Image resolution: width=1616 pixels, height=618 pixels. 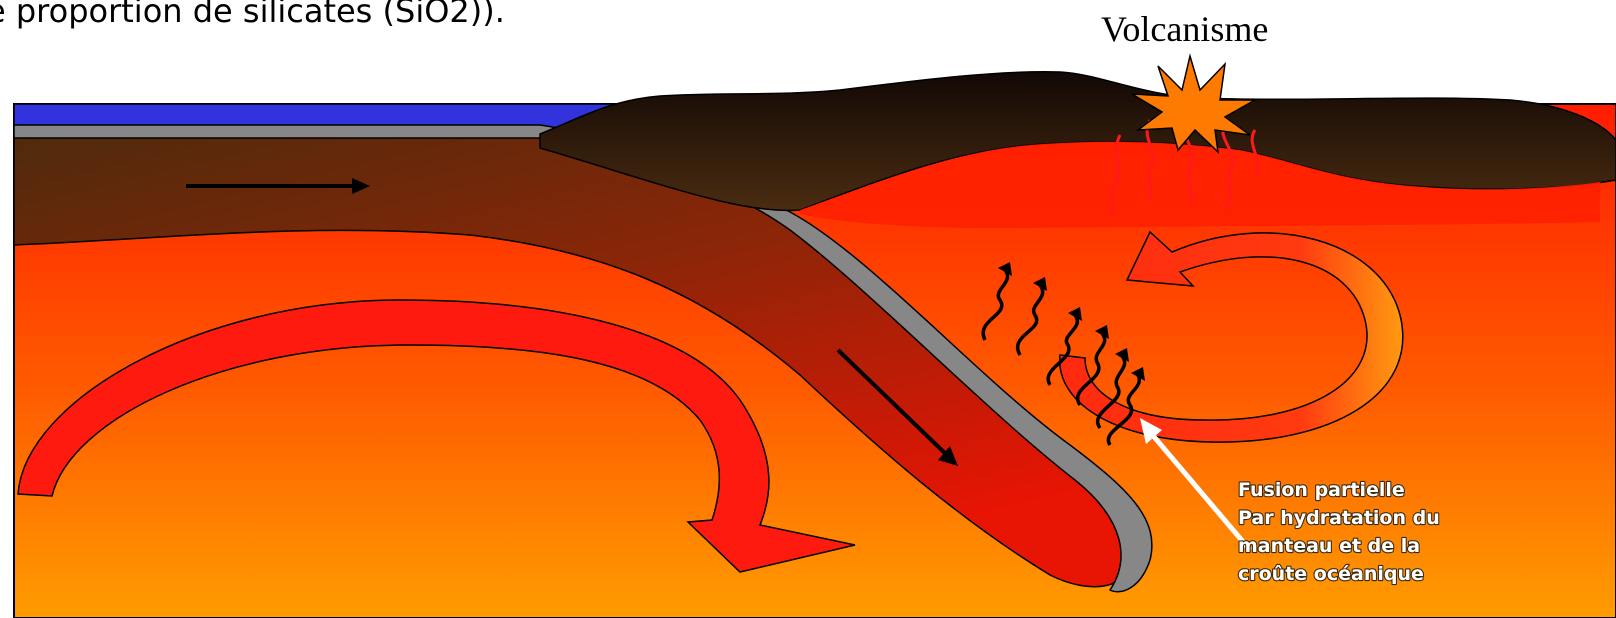 What do you see at coordinates (1196, 485) in the screenshot?
I see `fusion-pointer-arrow` at bounding box center [1196, 485].